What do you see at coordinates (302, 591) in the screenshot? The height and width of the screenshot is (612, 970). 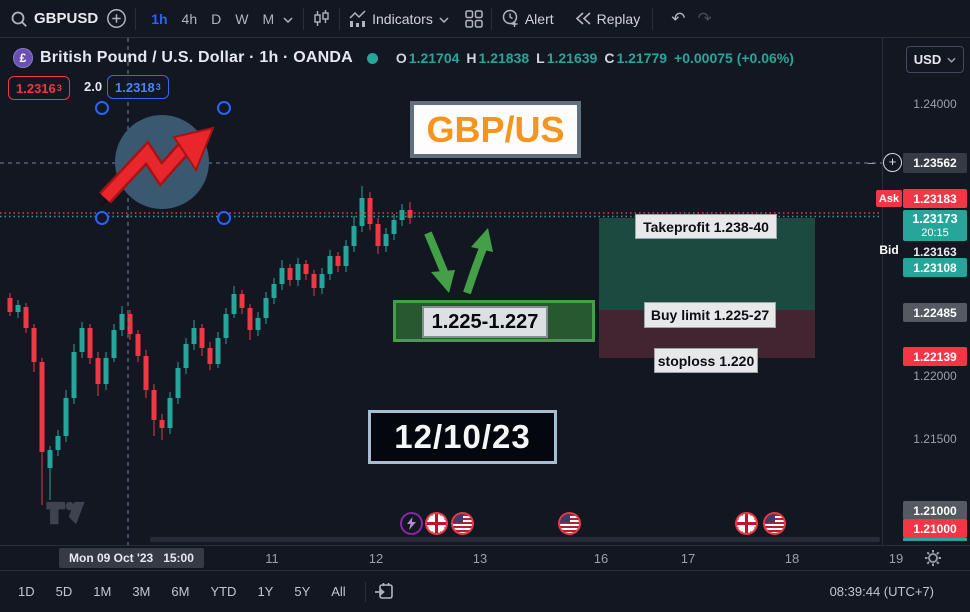 I see `range-5y: 5Y` at bounding box center [302, 591].